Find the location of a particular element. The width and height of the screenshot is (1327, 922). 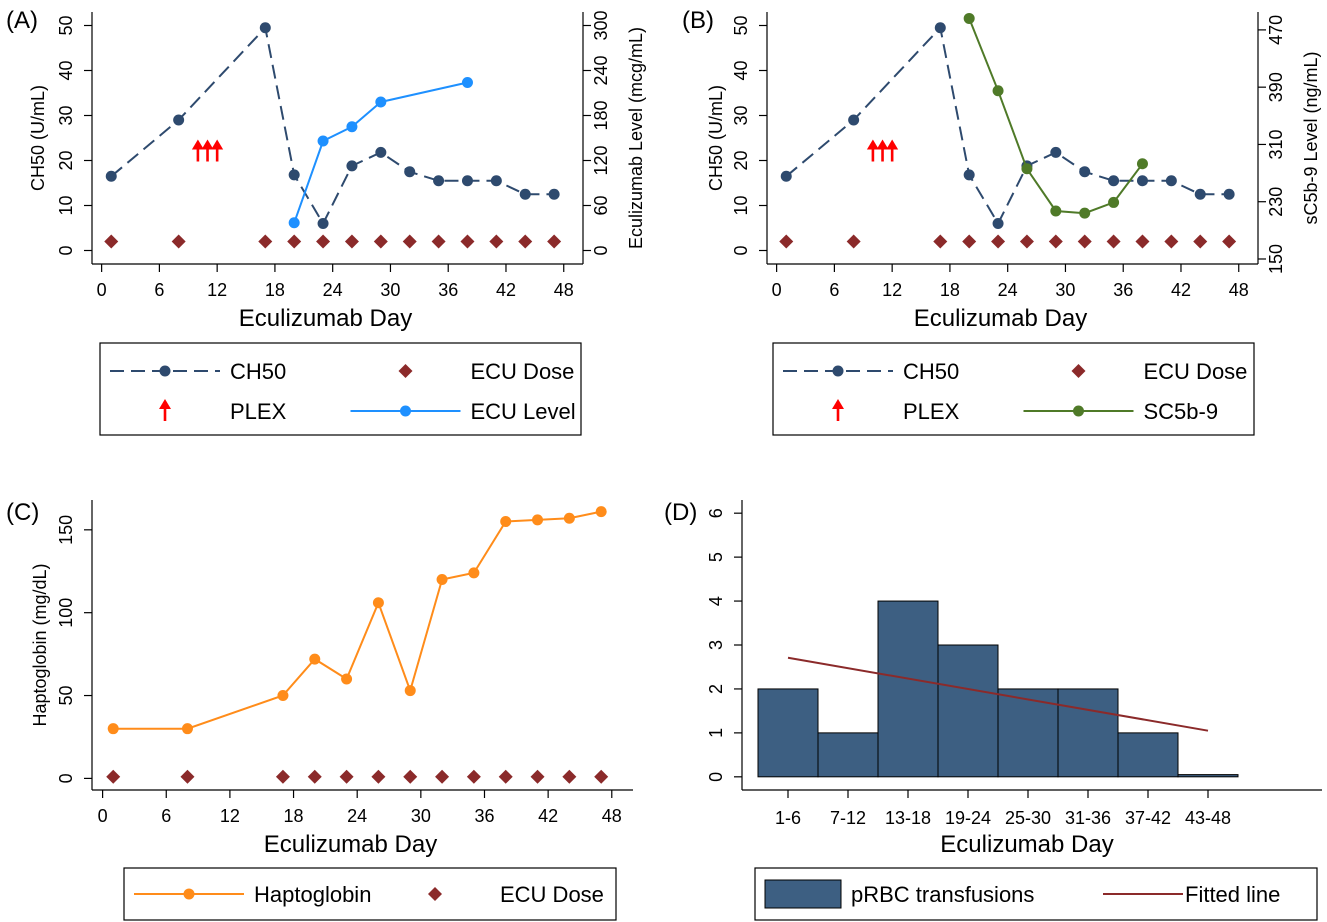

y-tick-label: 2 is located at coordinates (716, 689).